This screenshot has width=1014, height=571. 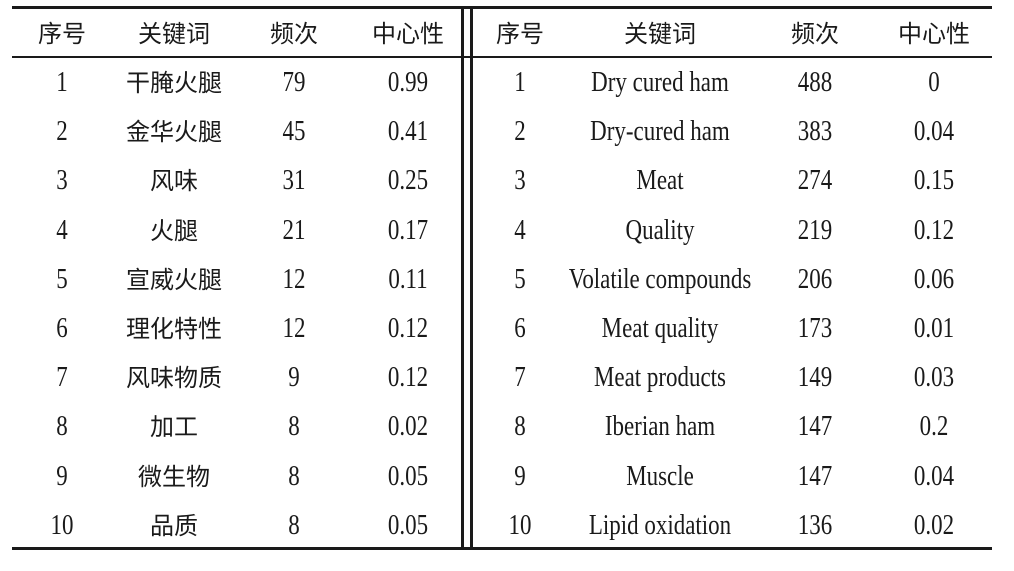 What do you see at coordinates (934, 378) in the screenshot?
I see `right-row-7-centrality: 0.03` at bounding box center [934, 378].